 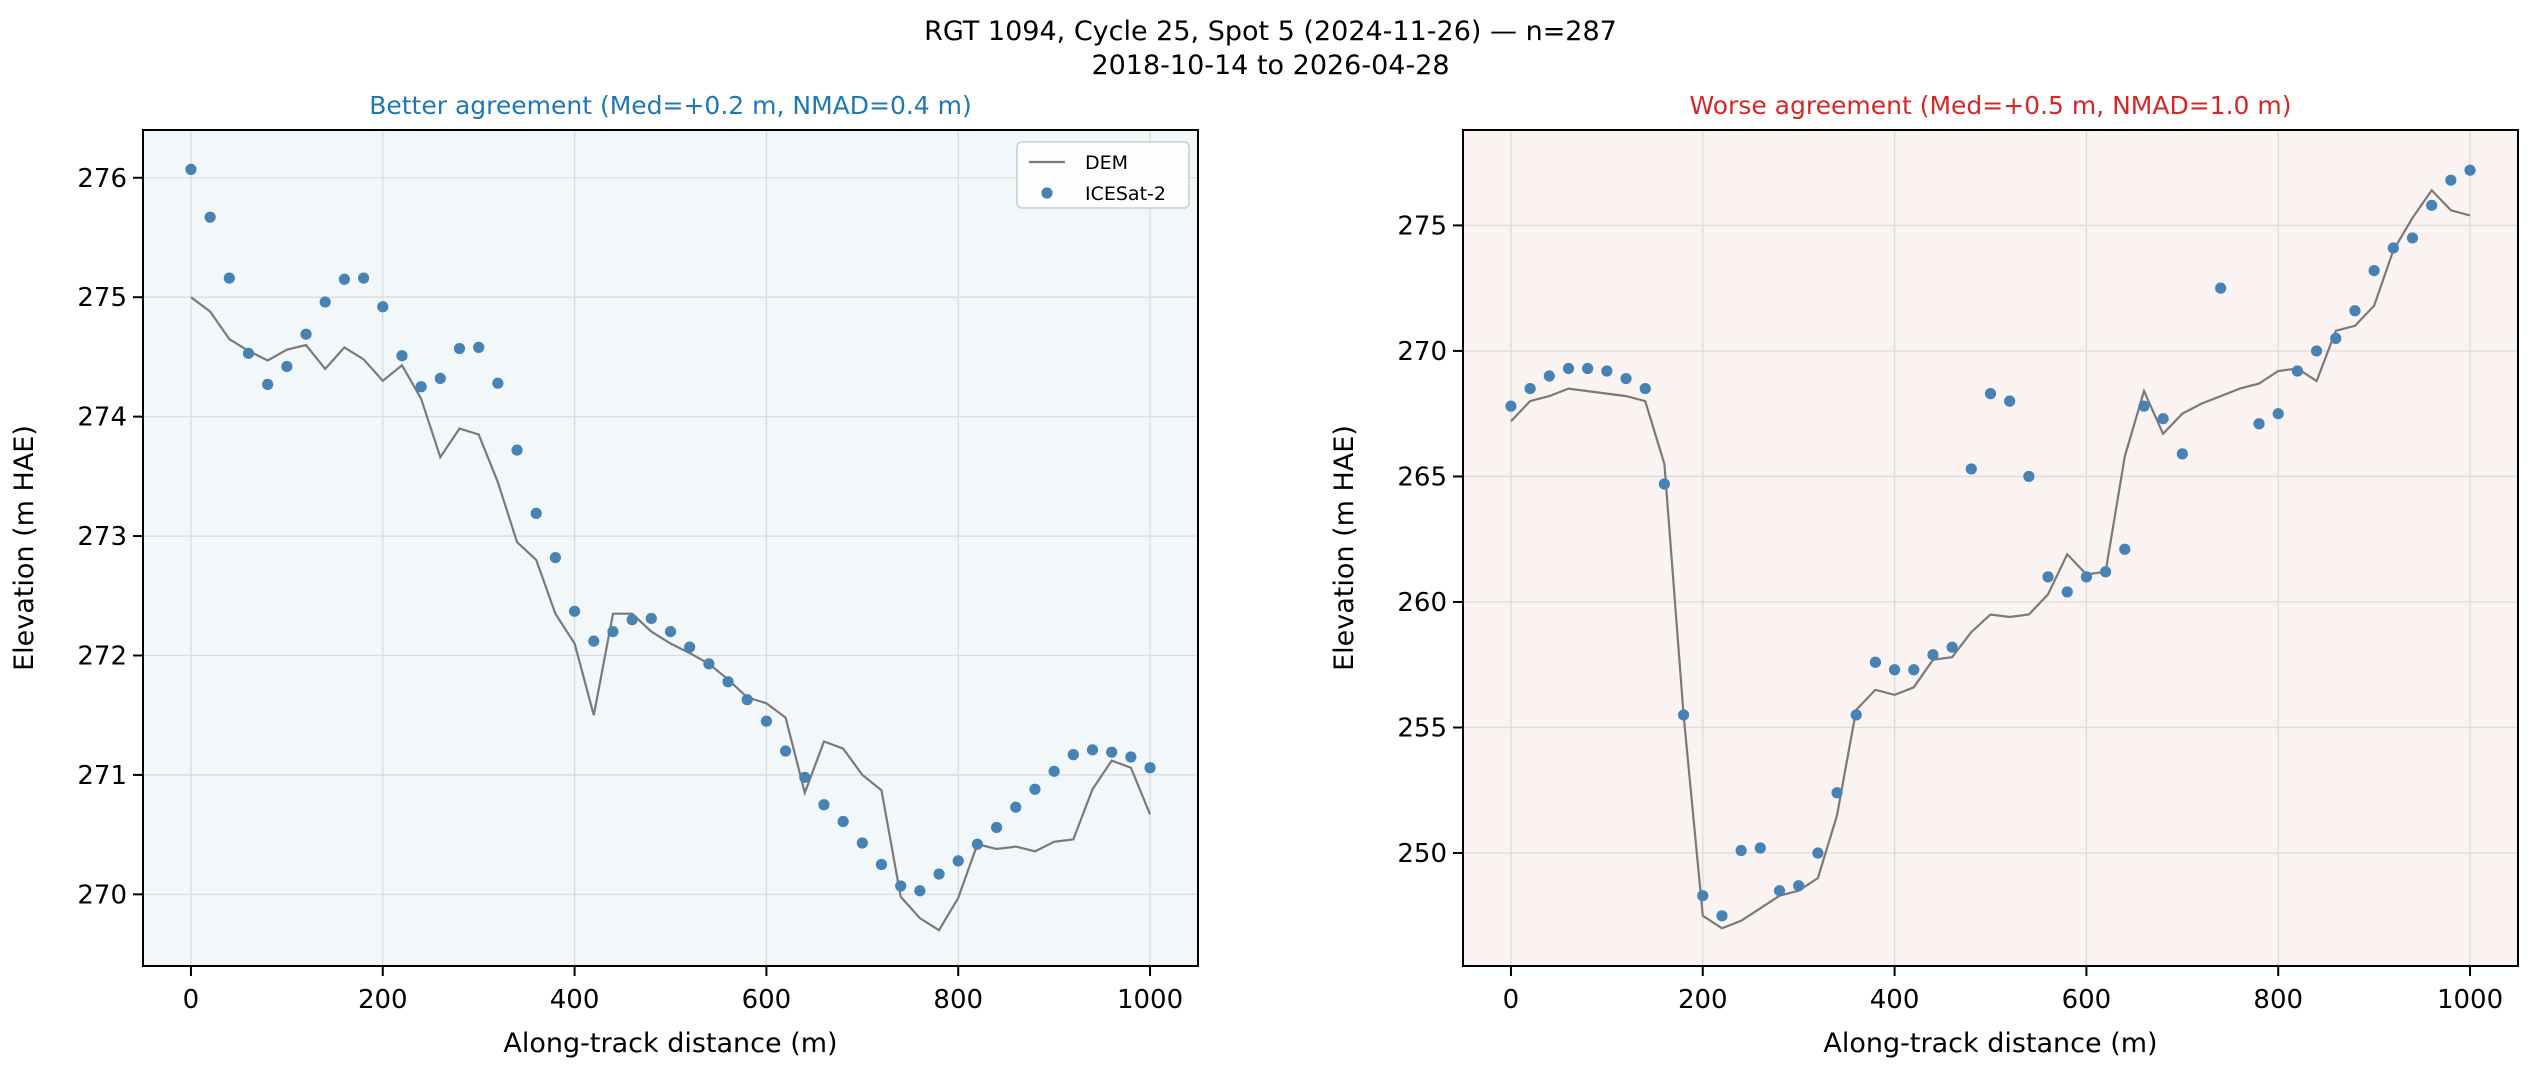 I want to click on legend-label: ICESat-2, so click(x=1125, y=194).